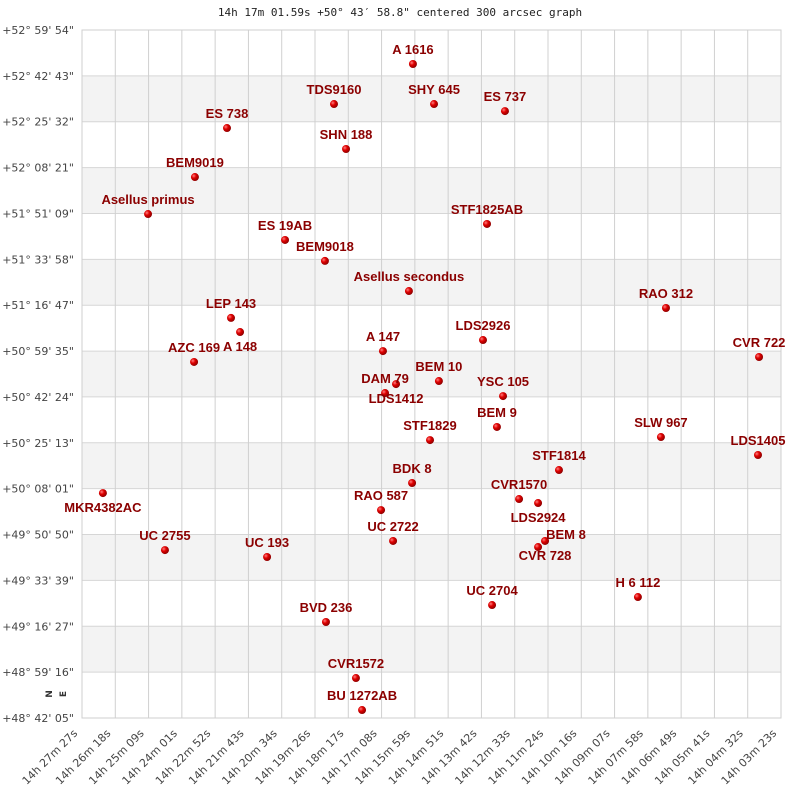 This screenshot has height=800, width=800. Describe the element at coordinates (545, 555) in the screenshot. I see `star-label: CVR 728` at that location.